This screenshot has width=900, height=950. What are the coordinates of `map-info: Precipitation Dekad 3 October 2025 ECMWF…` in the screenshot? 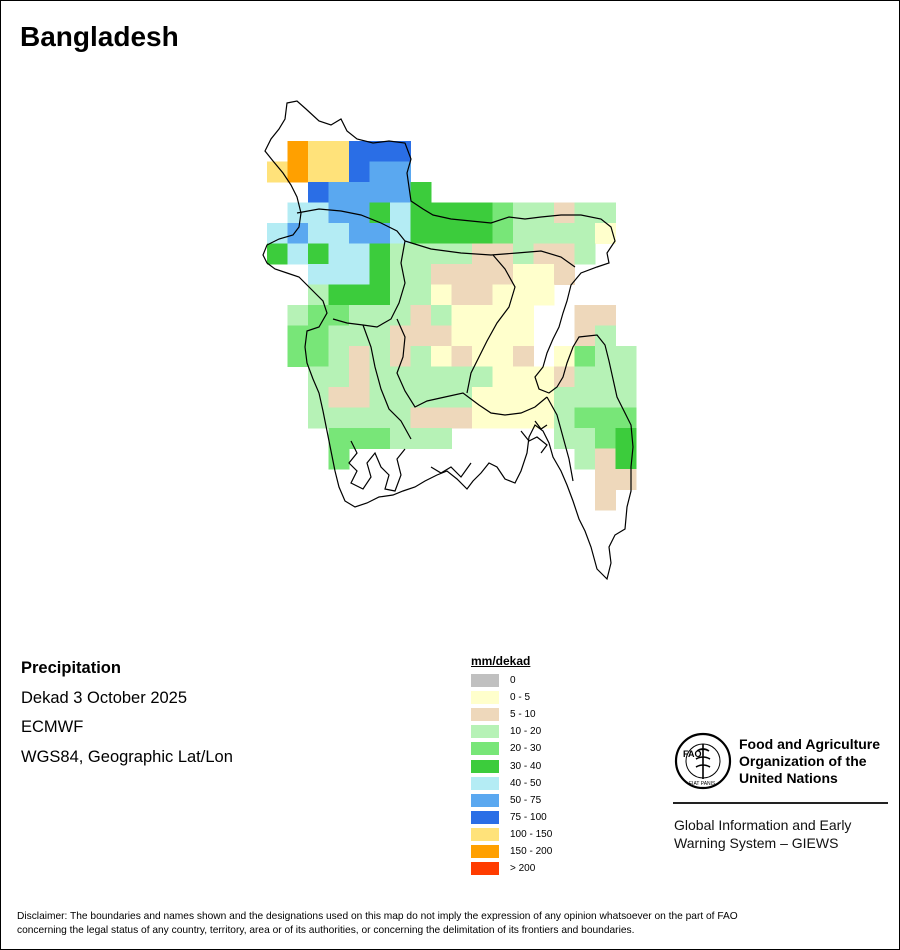 It's located at (127, 716).